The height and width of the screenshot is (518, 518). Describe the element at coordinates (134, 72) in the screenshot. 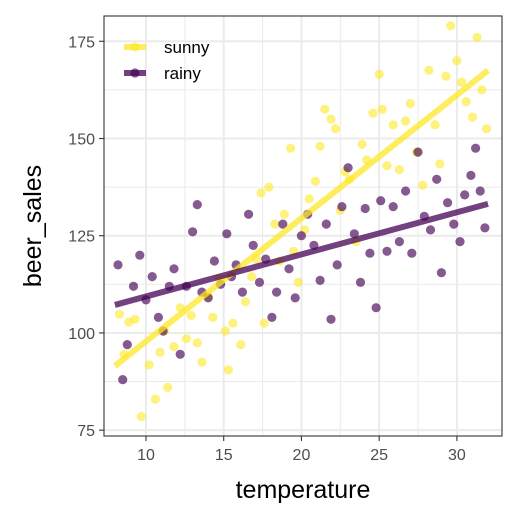

I see `legend-key-point-rainy` at that location.